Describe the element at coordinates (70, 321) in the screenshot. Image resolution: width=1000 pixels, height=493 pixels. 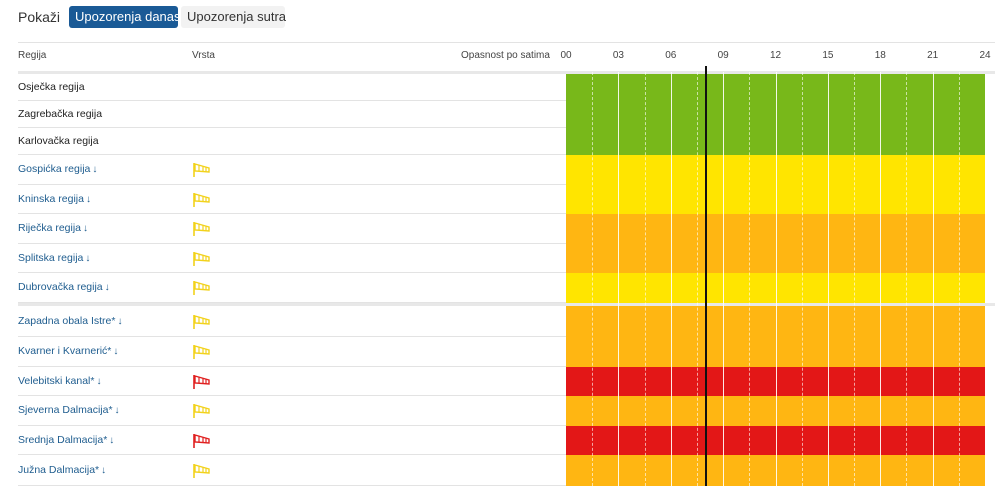
I see `region-link: Zapadna obala Istre* ↓` at that location.